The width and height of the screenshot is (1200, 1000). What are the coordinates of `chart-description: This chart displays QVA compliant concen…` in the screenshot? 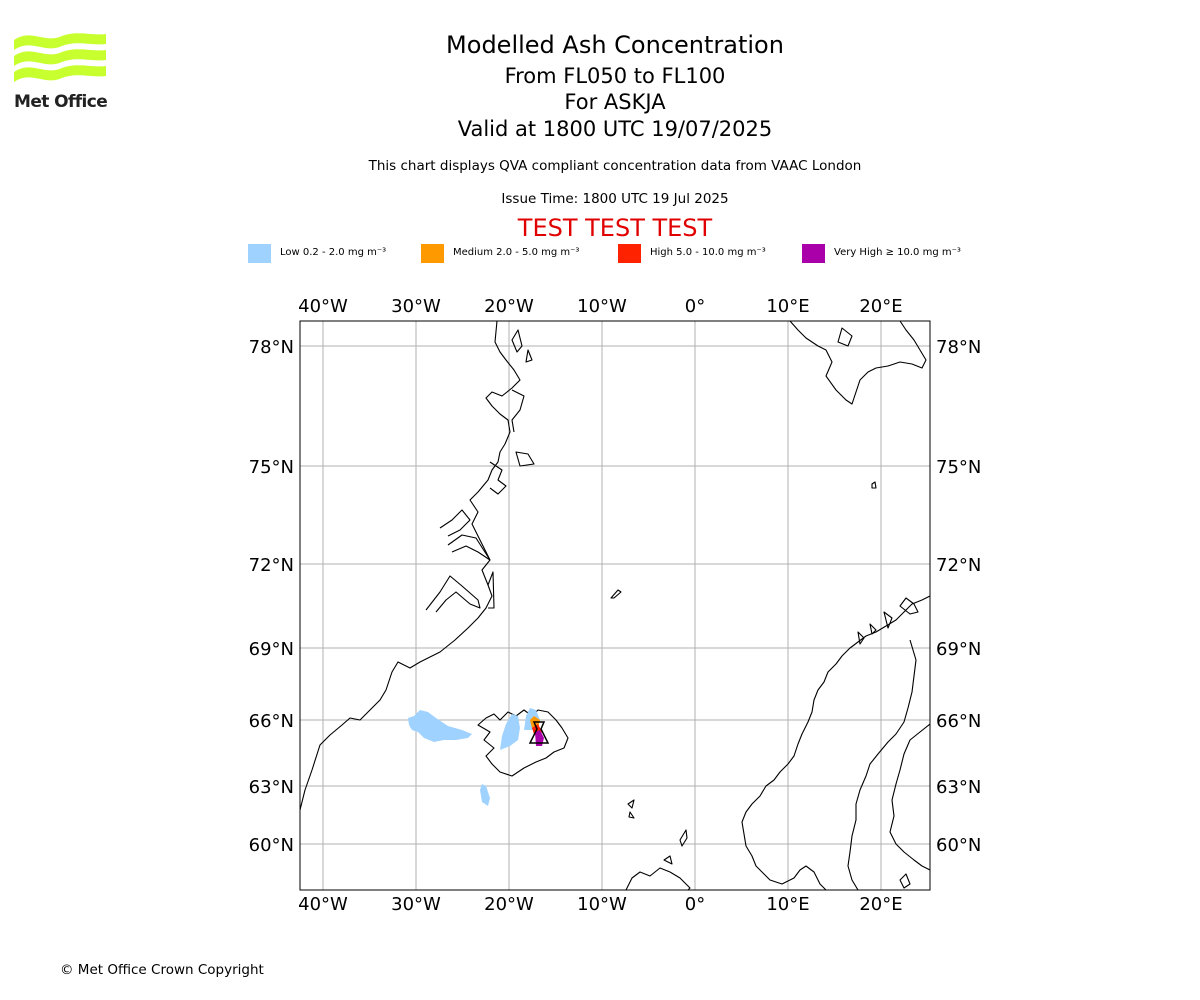 It's located at (615, 166).